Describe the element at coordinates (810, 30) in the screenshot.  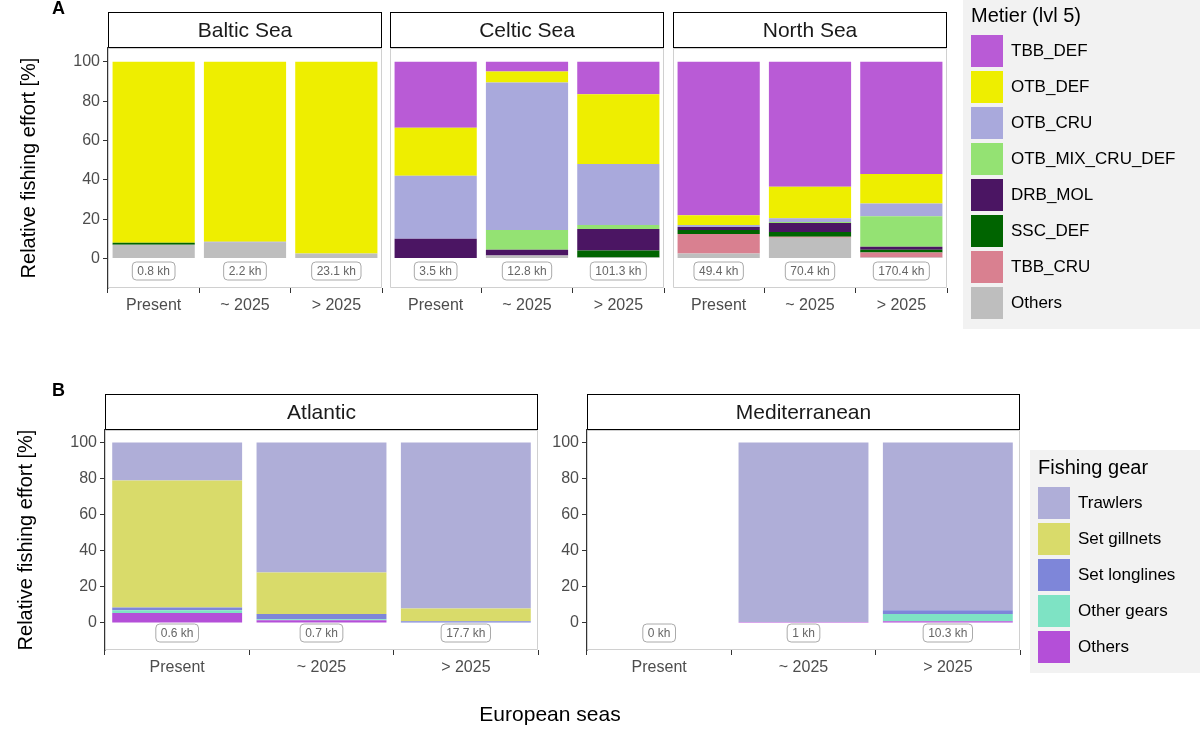
I see `chart-title: North Sea` at that location.